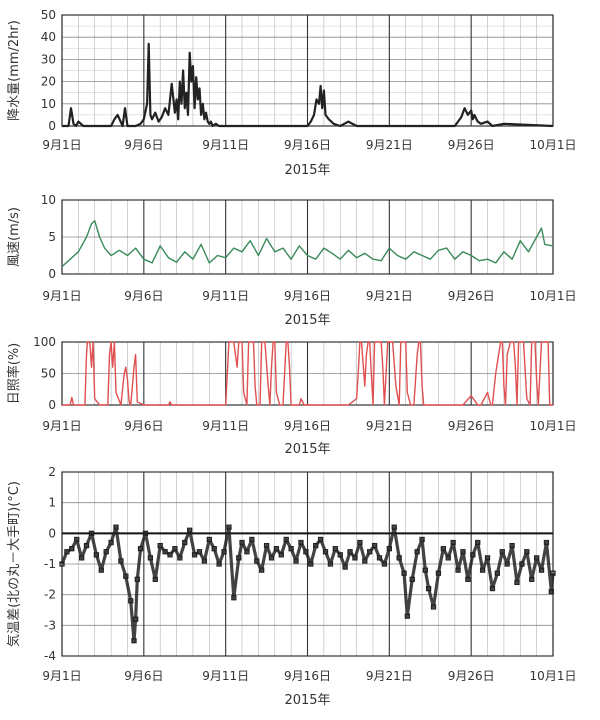 Image resolution: width=600 pixels, height=720 pixels. What do you see at coordinates (52, 237) in the screenshot?
I see `y-tick-label: 5` at bounding box center [52, 237].